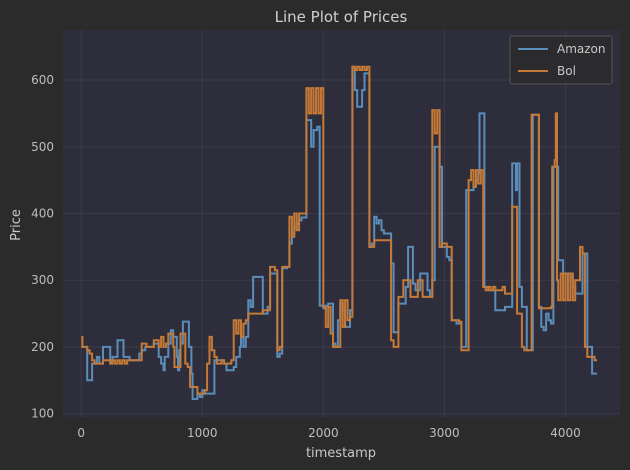  Describe the element at coordinates (565, 433) in the screenshot. I see `x-tick-label: 4000` at that location.